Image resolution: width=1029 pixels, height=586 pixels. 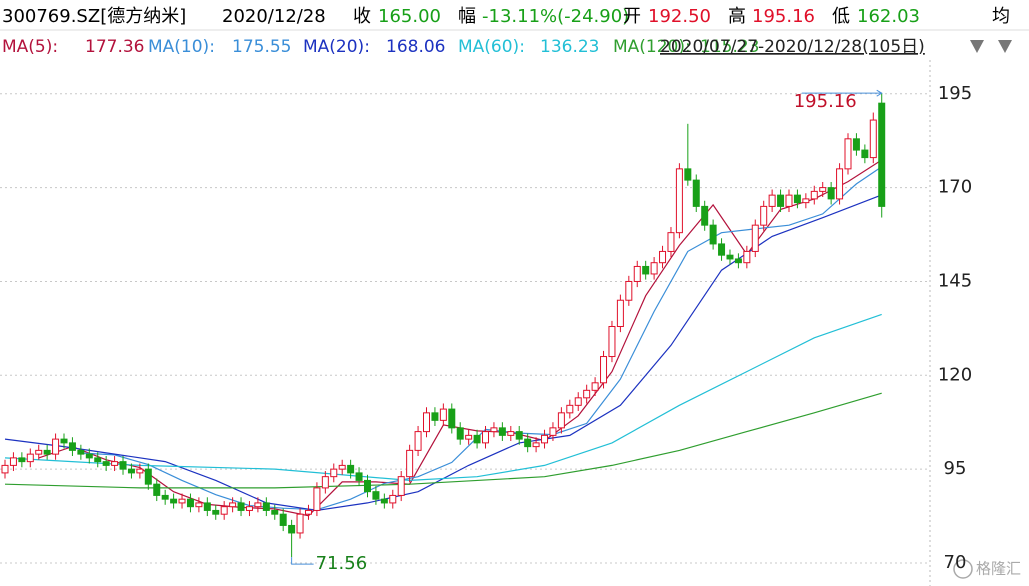 What do you see at coordinates (679, 16) in the screenshot?
I see `open-value: 192.50` at bounding box center [679, 16].